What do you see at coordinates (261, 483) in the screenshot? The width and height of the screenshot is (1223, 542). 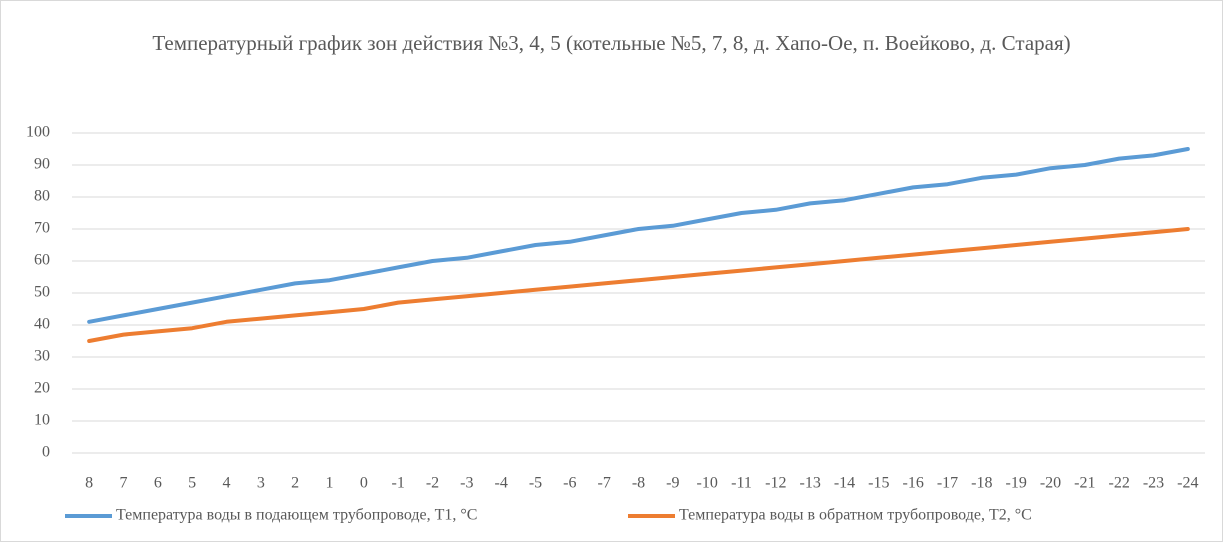 I see `x-tick-label: 3` at bounding box center [261, 483].